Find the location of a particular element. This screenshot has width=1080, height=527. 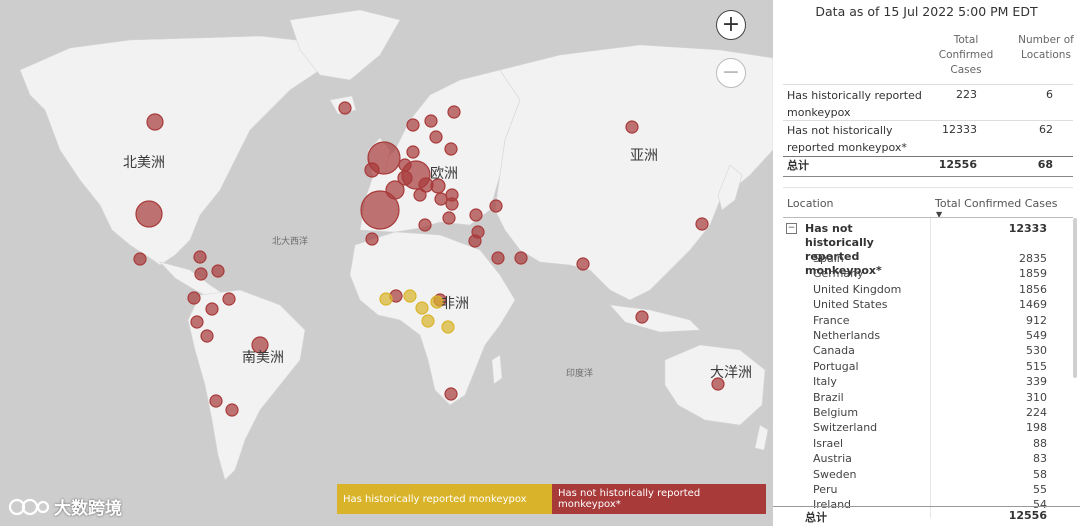

detail-row: Belgium 224 is located at coordinates (930, 413).